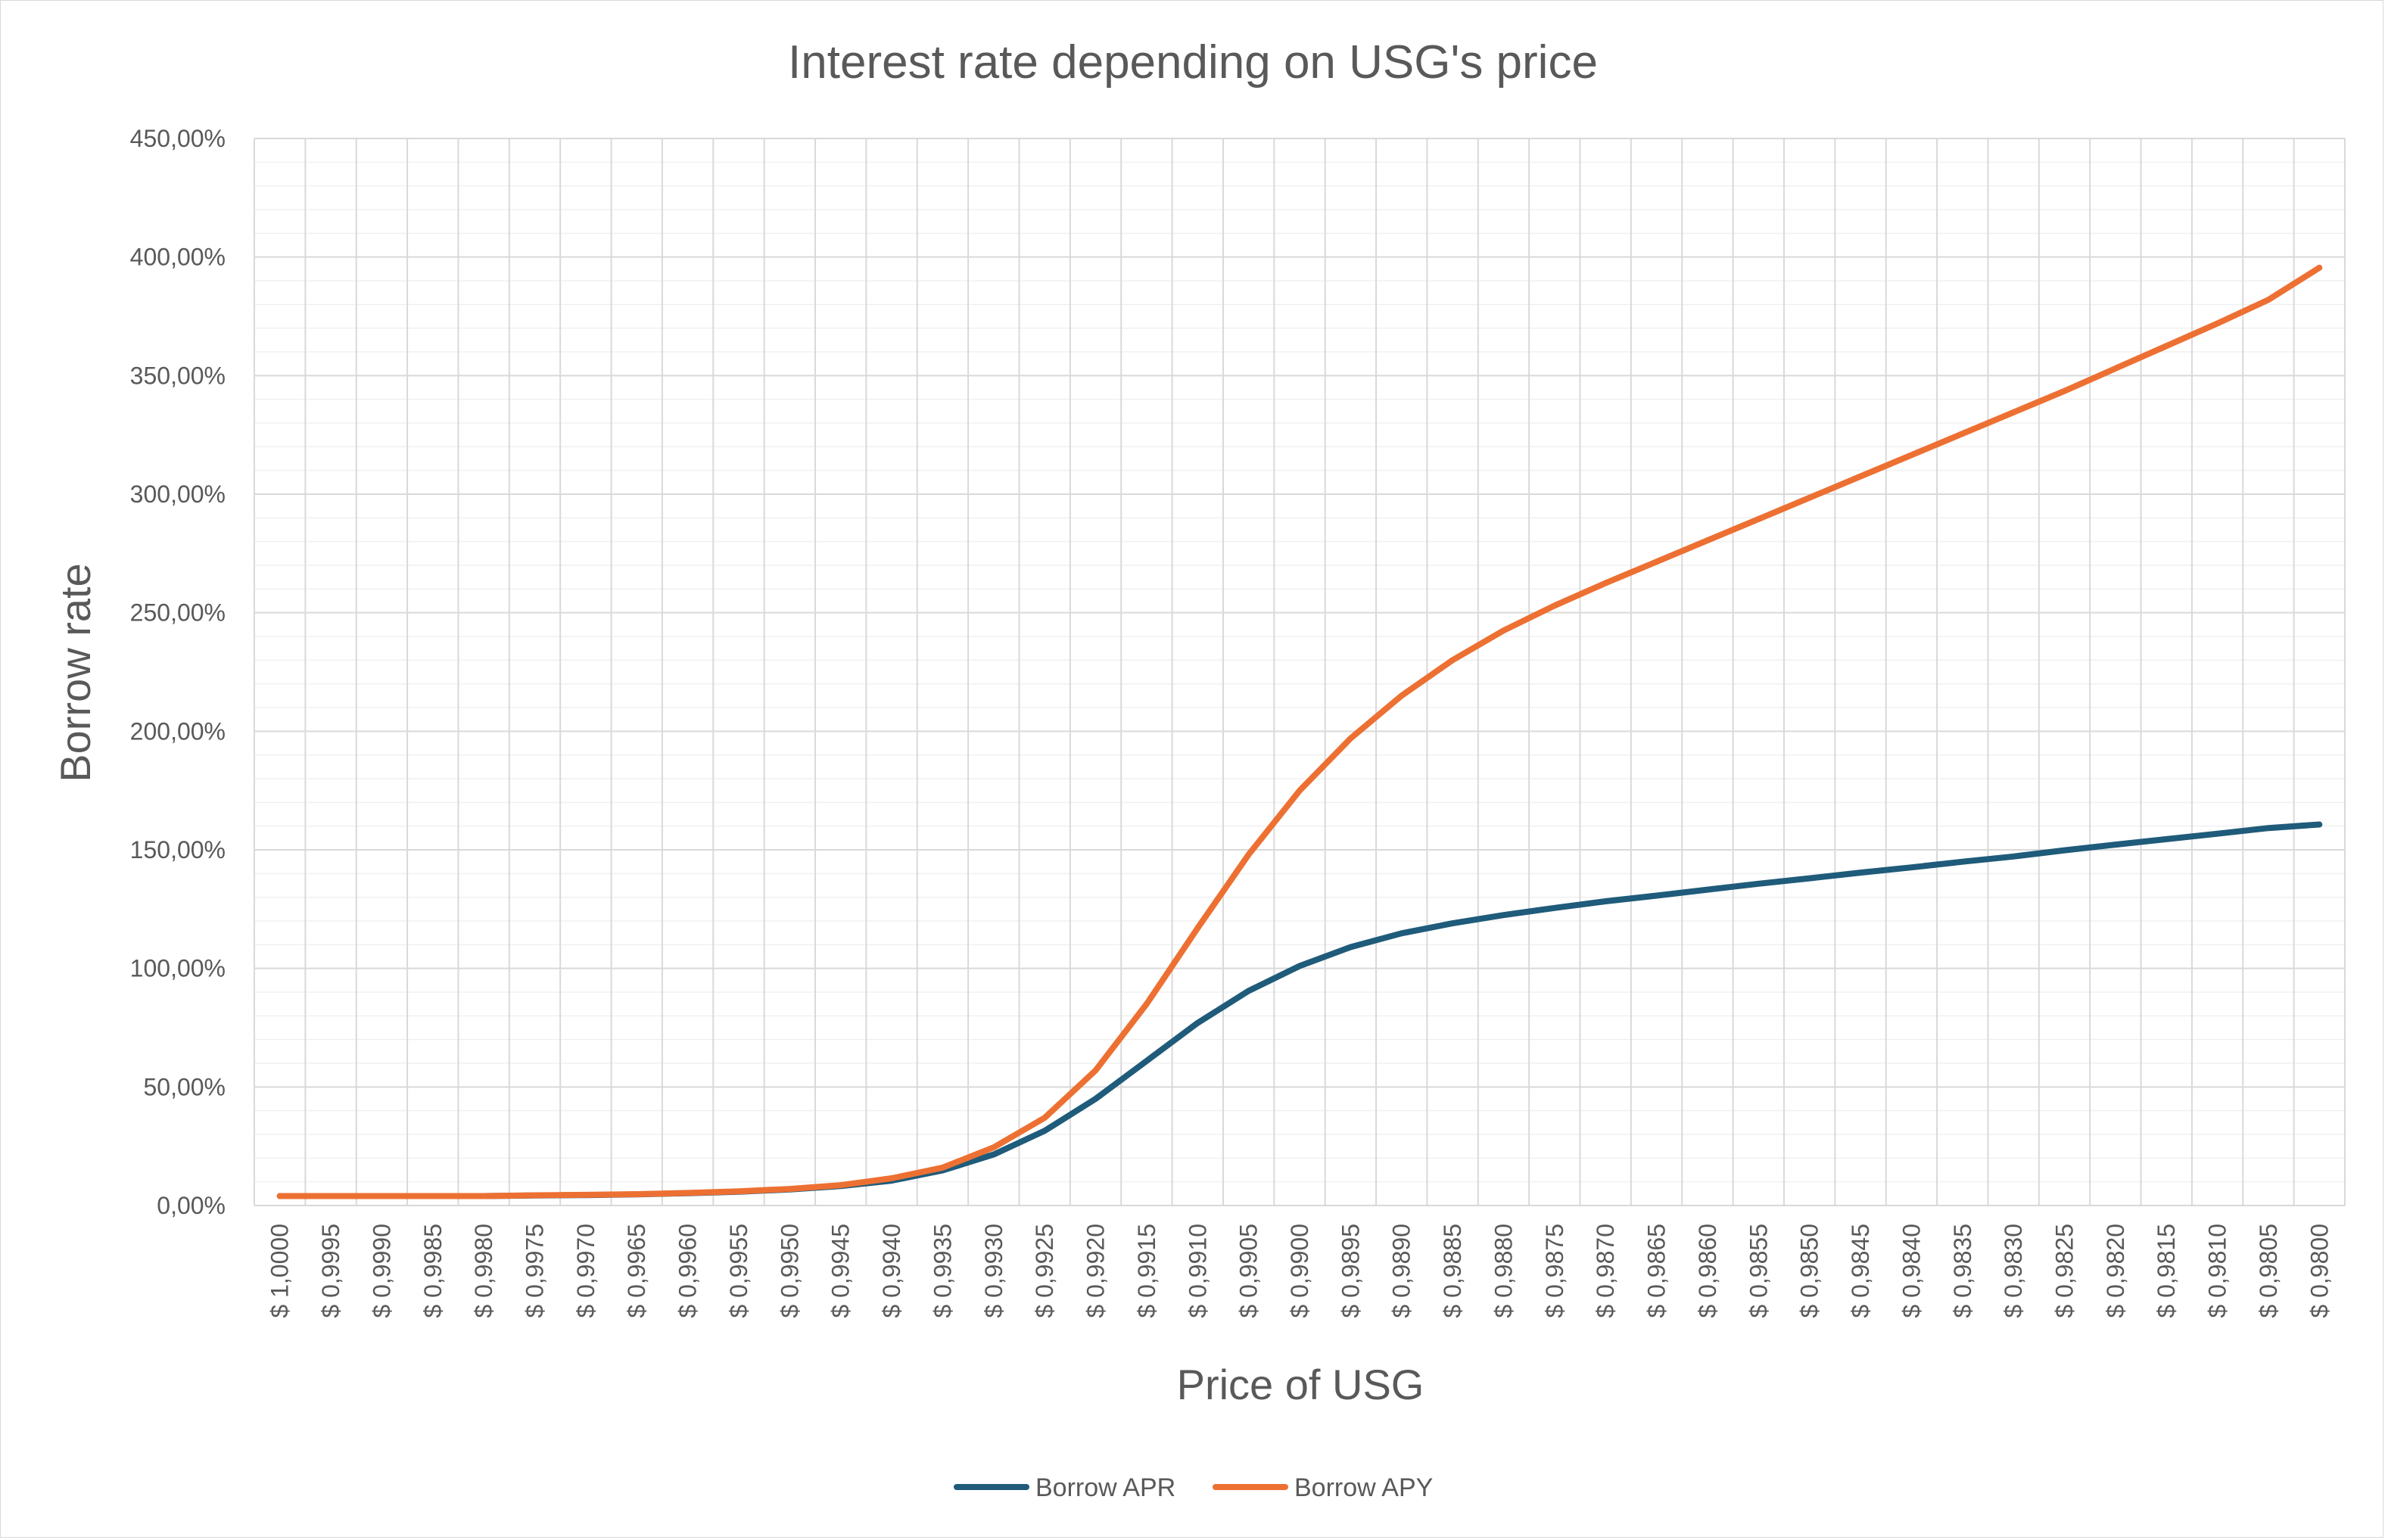 Image resolution: width=2385 pixels, height=1540 pixels. I want to click on x-tick-label: $ 0,9800, so click(2319, 1271).